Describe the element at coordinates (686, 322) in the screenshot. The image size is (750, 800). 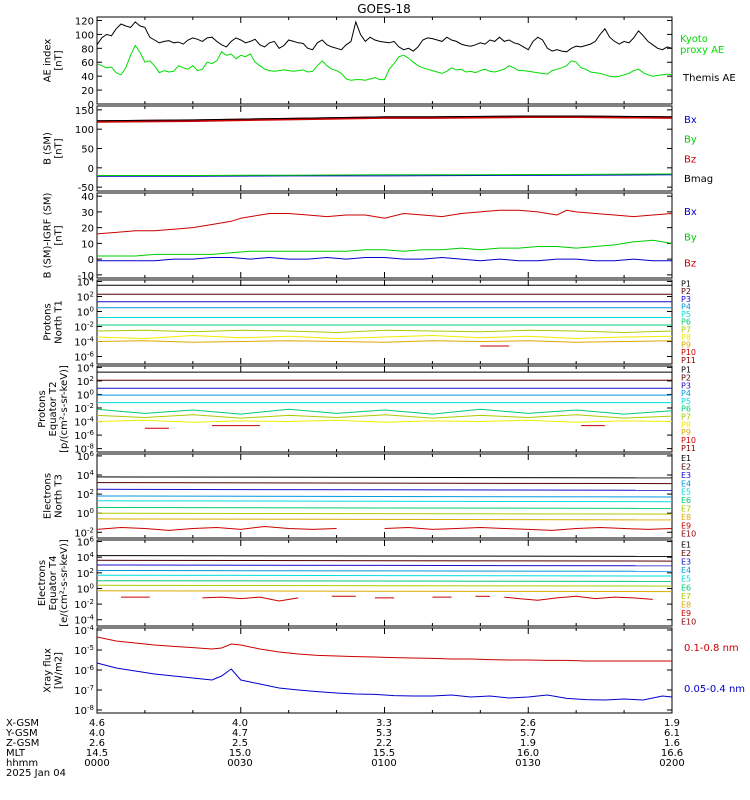
I see `legend-entry: P6` at that location.